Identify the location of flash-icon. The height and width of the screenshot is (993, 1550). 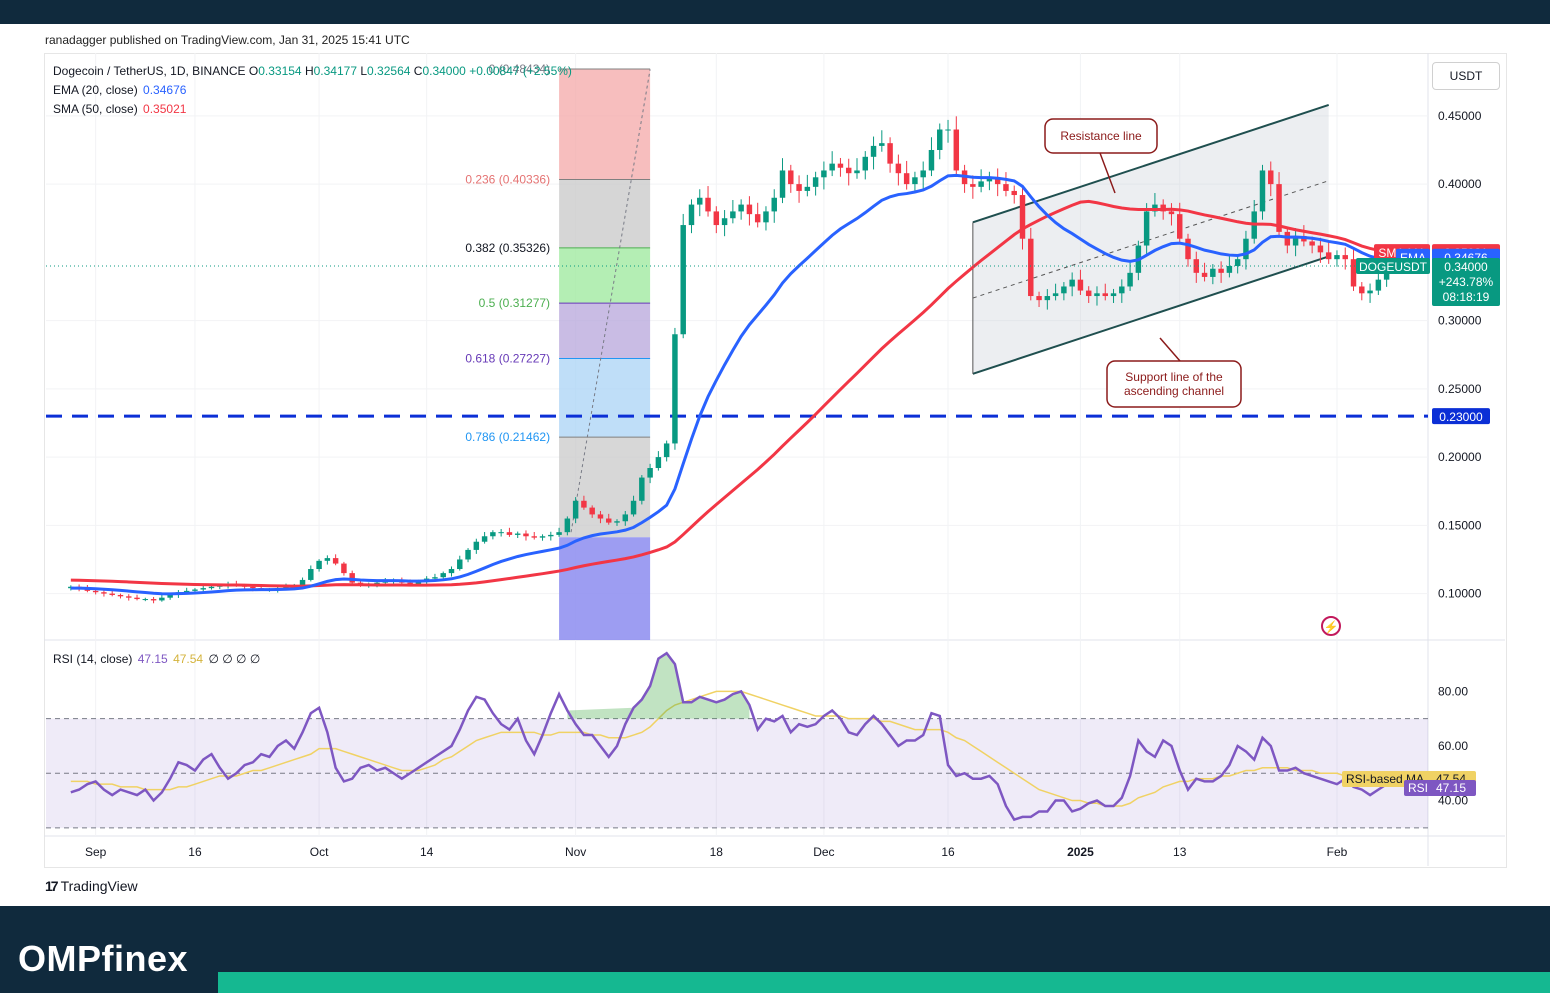
(1331, 626).